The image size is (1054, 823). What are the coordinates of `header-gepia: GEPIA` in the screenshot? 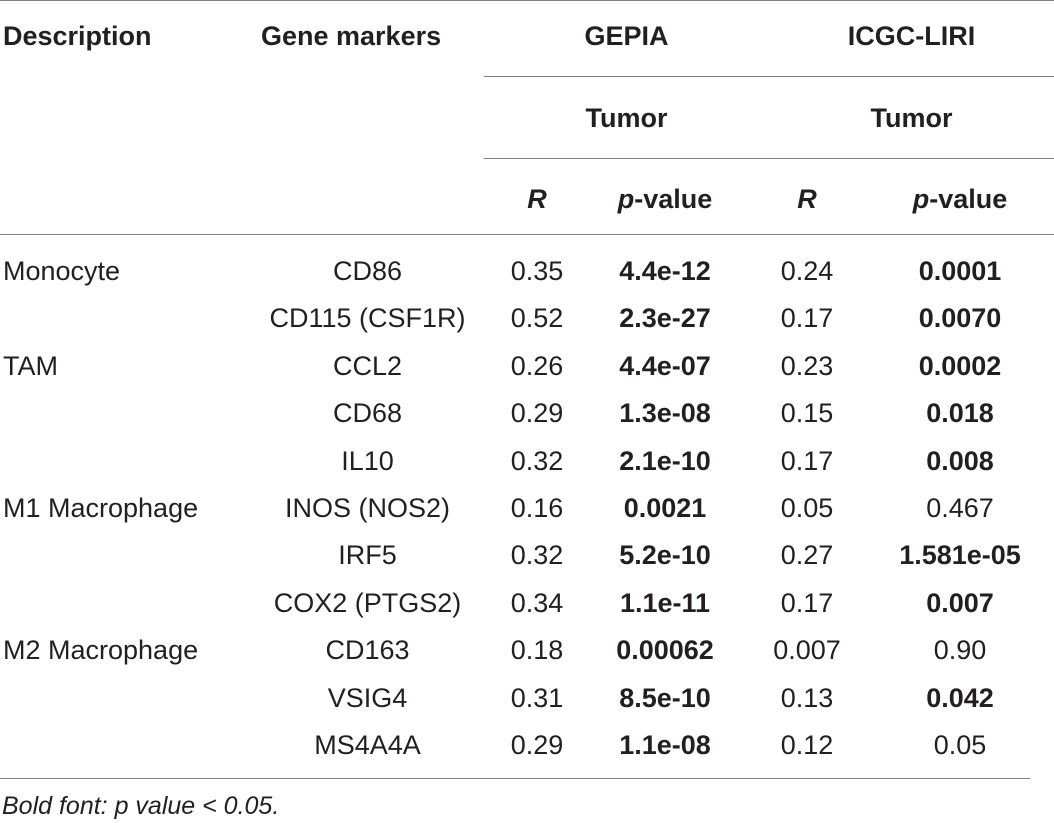 It's located at (626, 36).